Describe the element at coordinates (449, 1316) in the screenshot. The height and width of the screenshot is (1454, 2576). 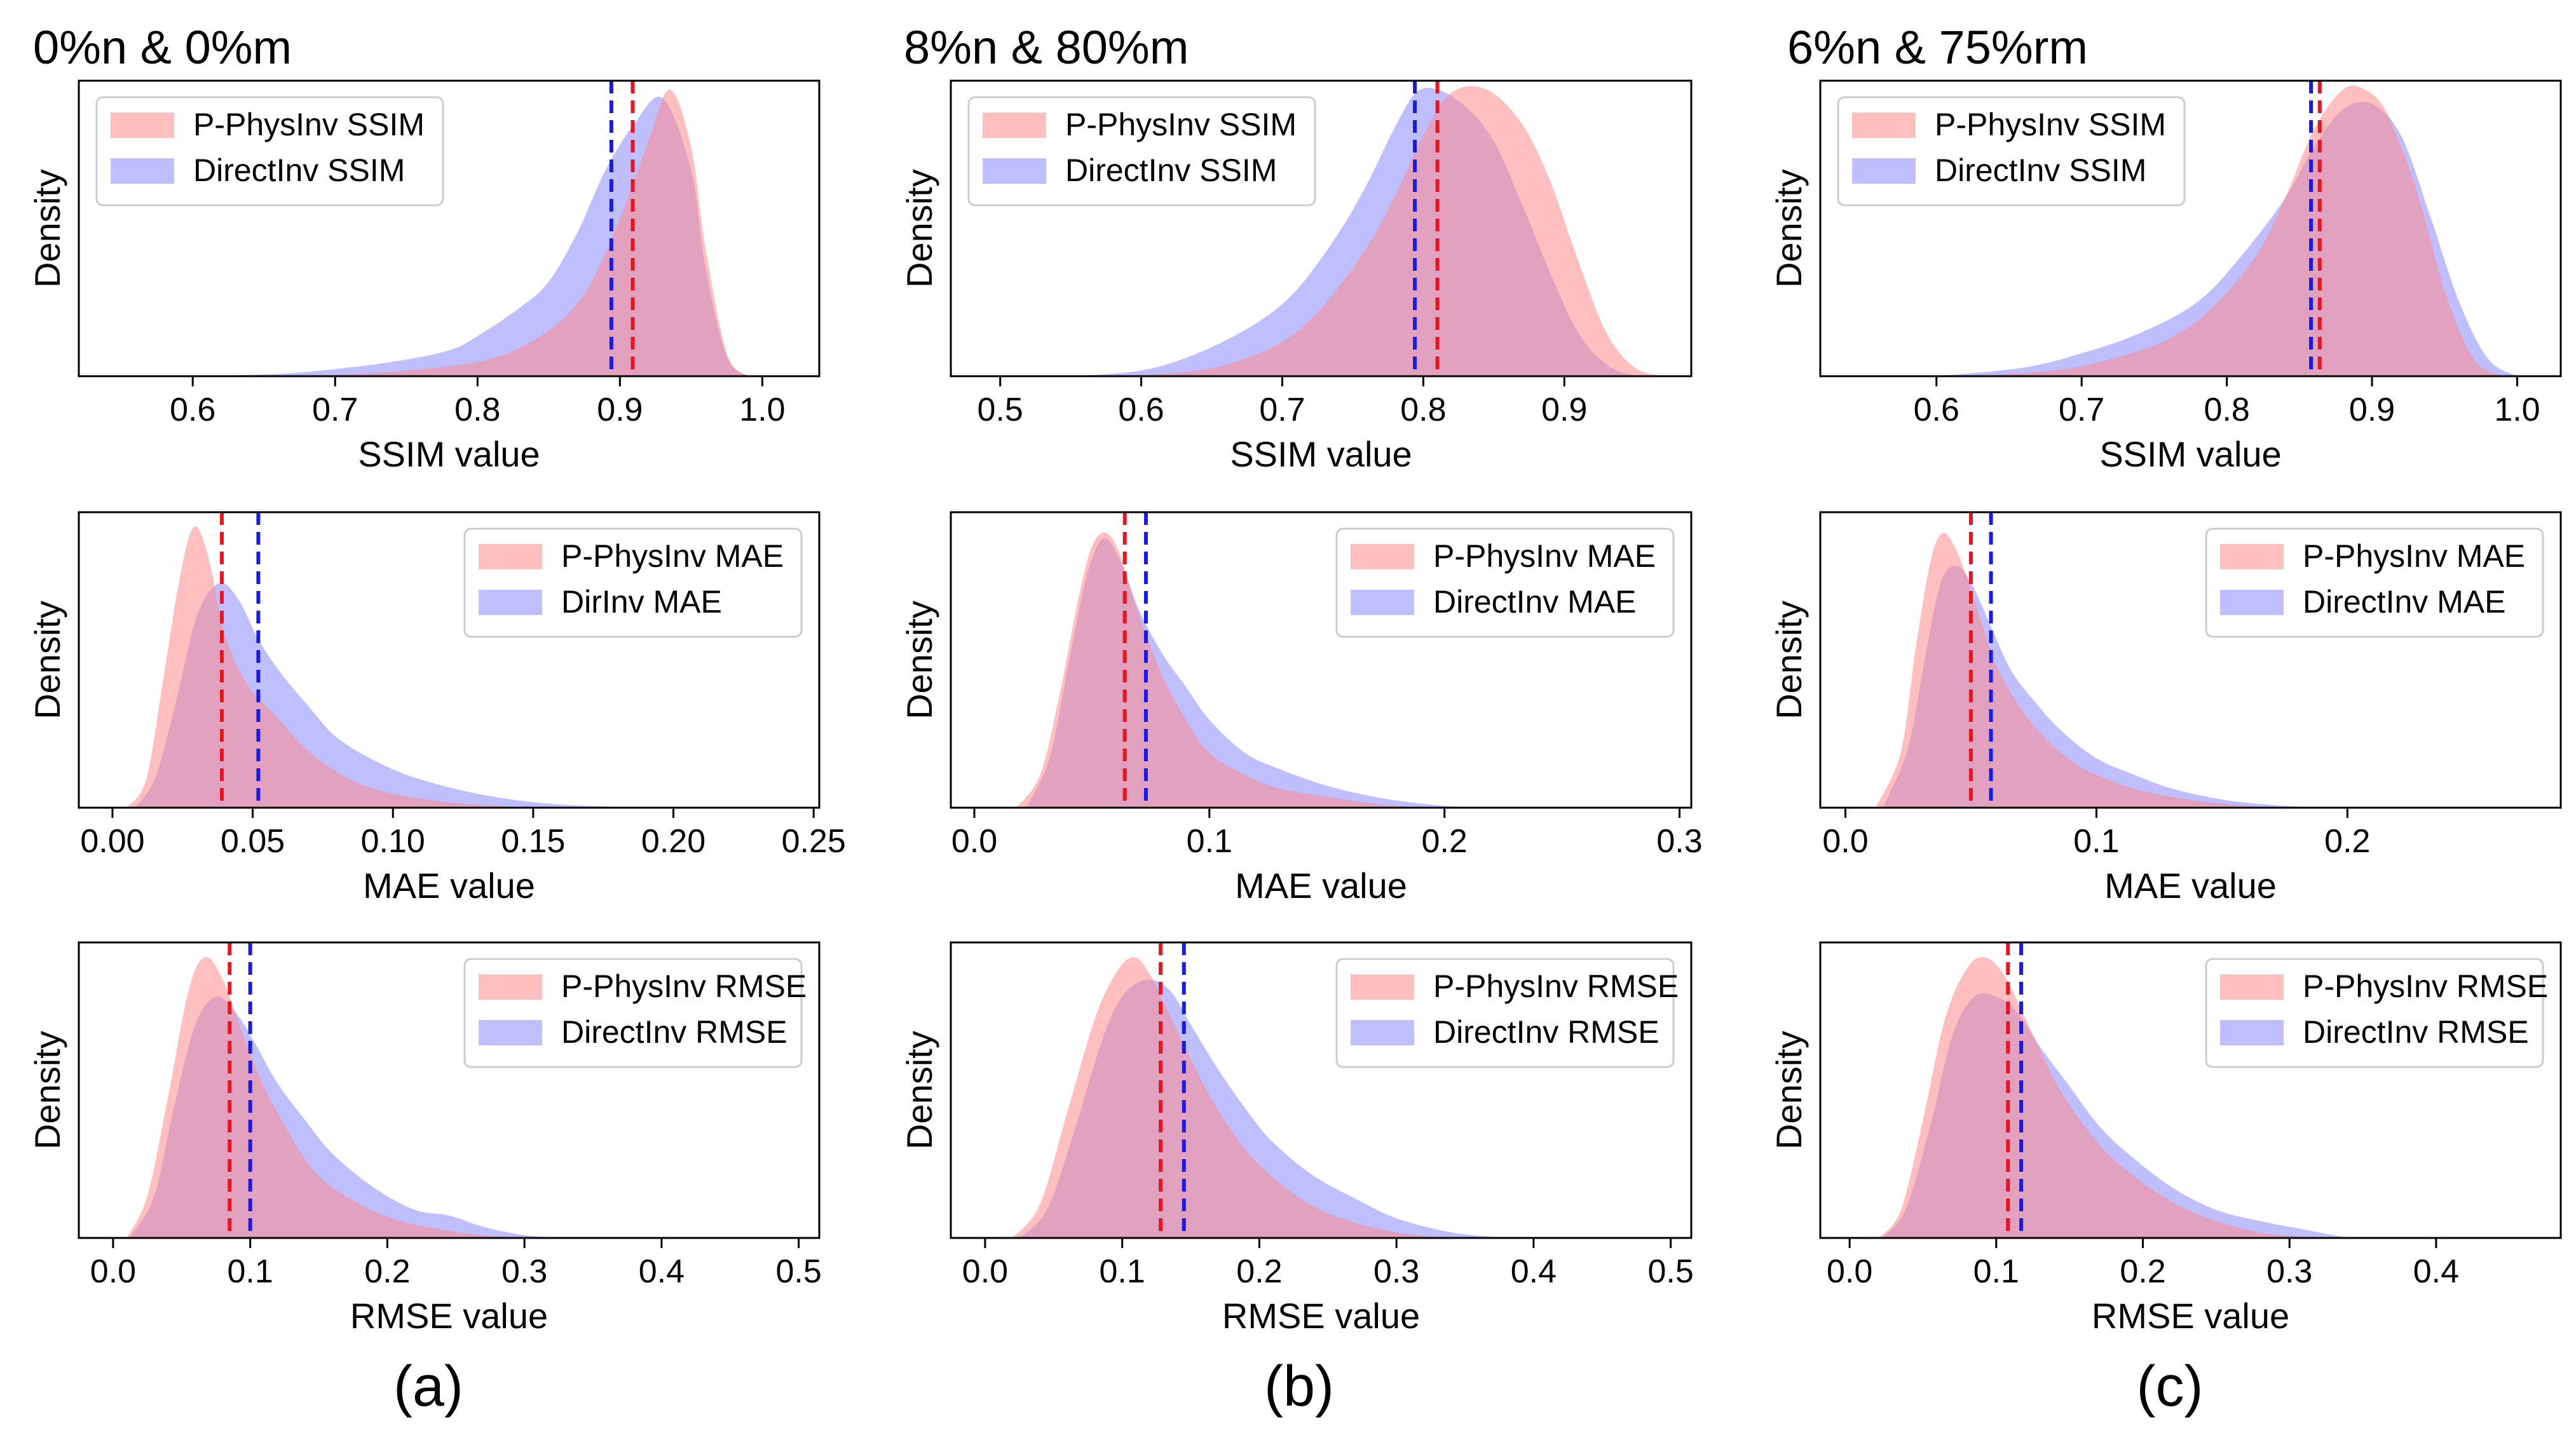
I see `x-axis-label: RMSE value` at that location.